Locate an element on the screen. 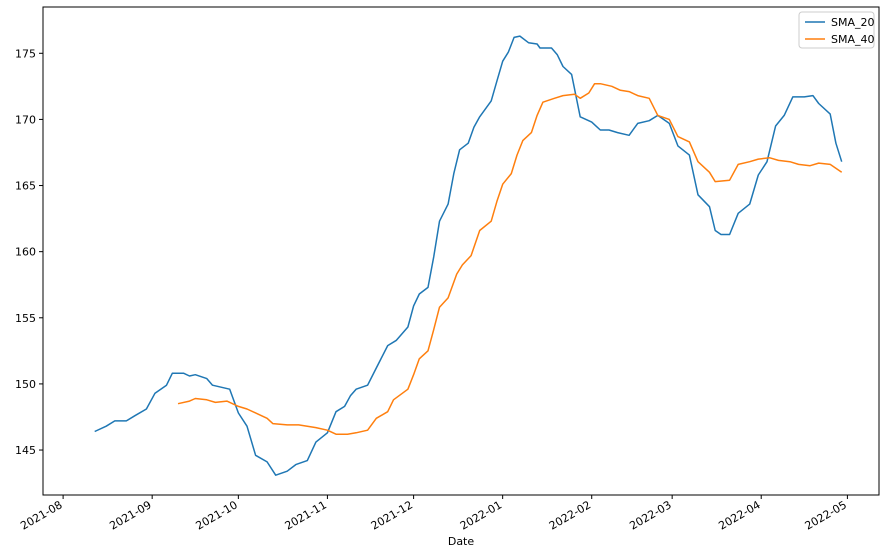 The image size is (886, 558). x-tick-label: 2022-02 is located at coordinates (570, 515).